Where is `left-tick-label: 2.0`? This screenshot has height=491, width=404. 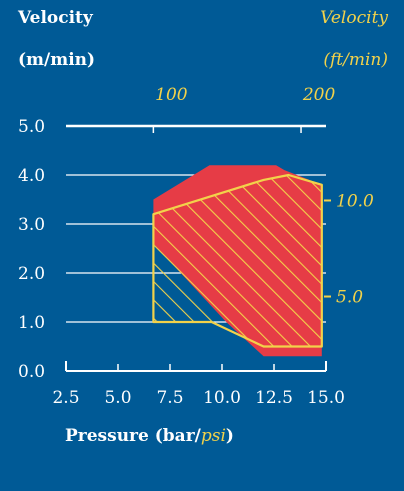
left-tick-label: 2.0 is located at coordinates (31, 274).